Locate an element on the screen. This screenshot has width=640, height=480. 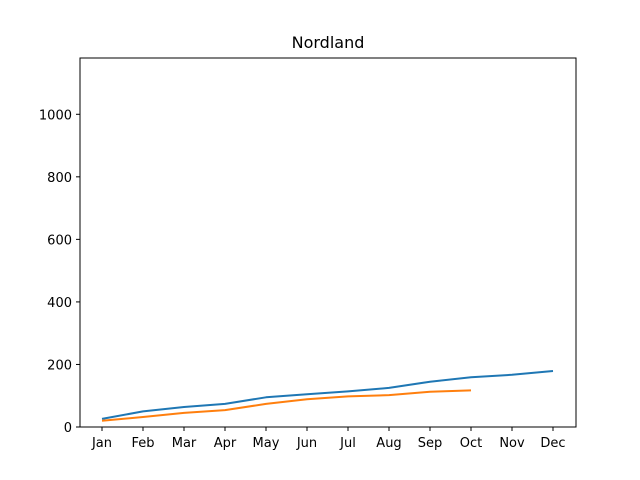
x-tick-label-jan: Jan is located at coordinates (101, 443).